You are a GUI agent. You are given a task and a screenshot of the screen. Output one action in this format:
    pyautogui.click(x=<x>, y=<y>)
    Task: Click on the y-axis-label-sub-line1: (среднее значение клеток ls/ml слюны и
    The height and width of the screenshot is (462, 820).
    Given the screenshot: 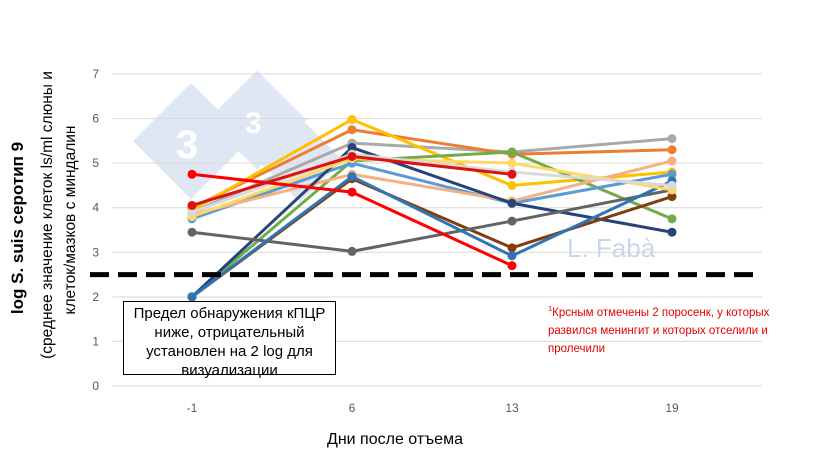 What is the action you would take?
    pyautogui.click(x=47, y=215)
    